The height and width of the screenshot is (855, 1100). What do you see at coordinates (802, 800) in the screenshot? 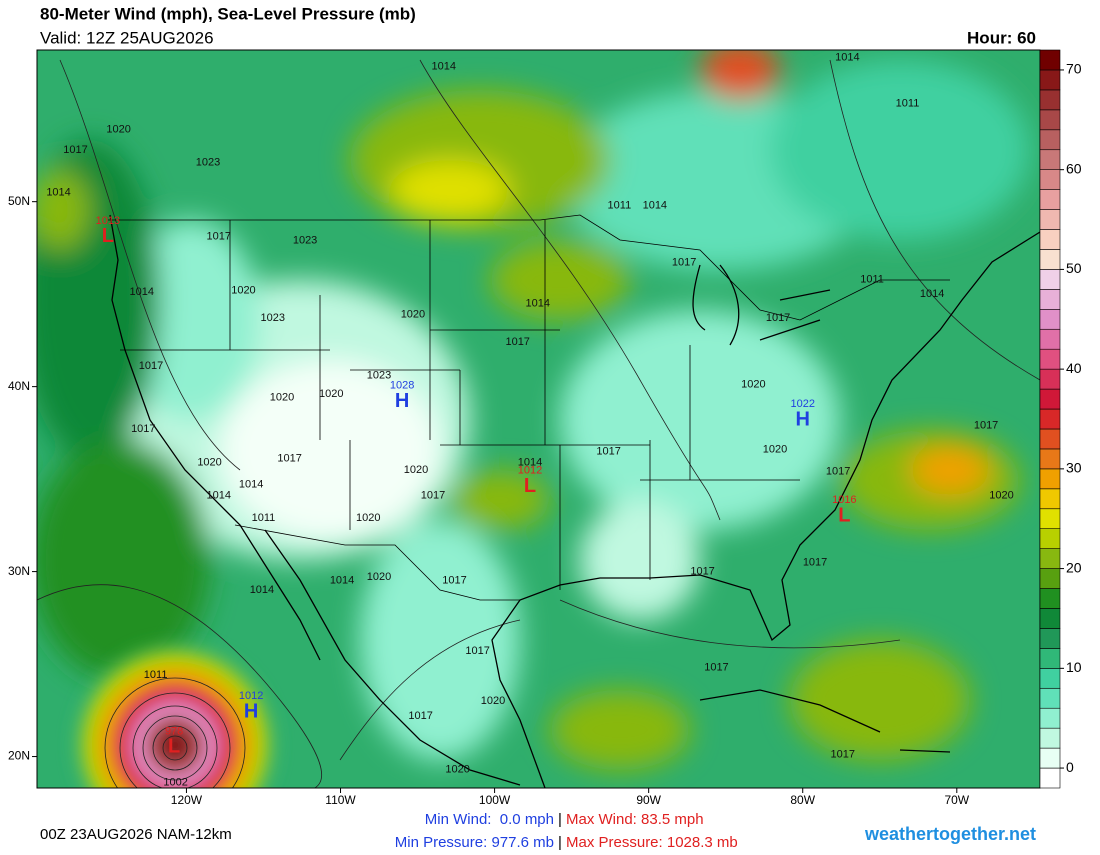
I see `lon-tick-label: 80W` at bounding box center [802, 800].